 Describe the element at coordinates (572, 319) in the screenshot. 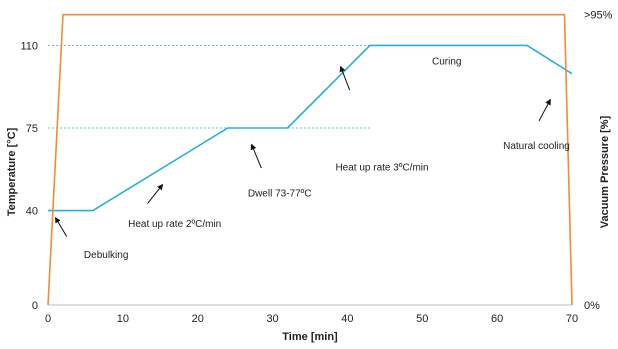

I see `x-tick-label: 70` at that location.